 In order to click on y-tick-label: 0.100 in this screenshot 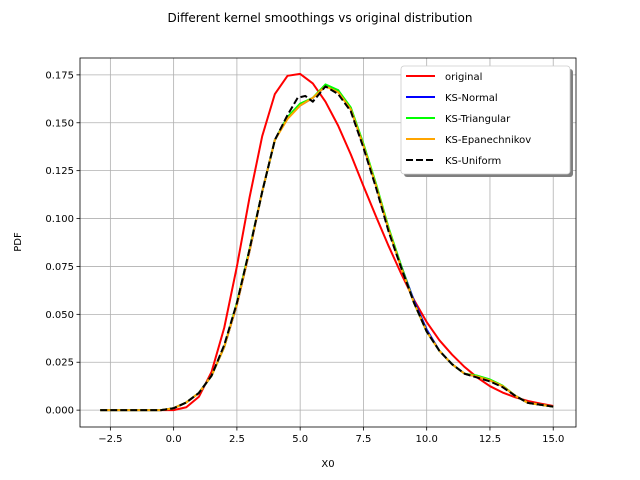, I will do `click(59, 219)`.